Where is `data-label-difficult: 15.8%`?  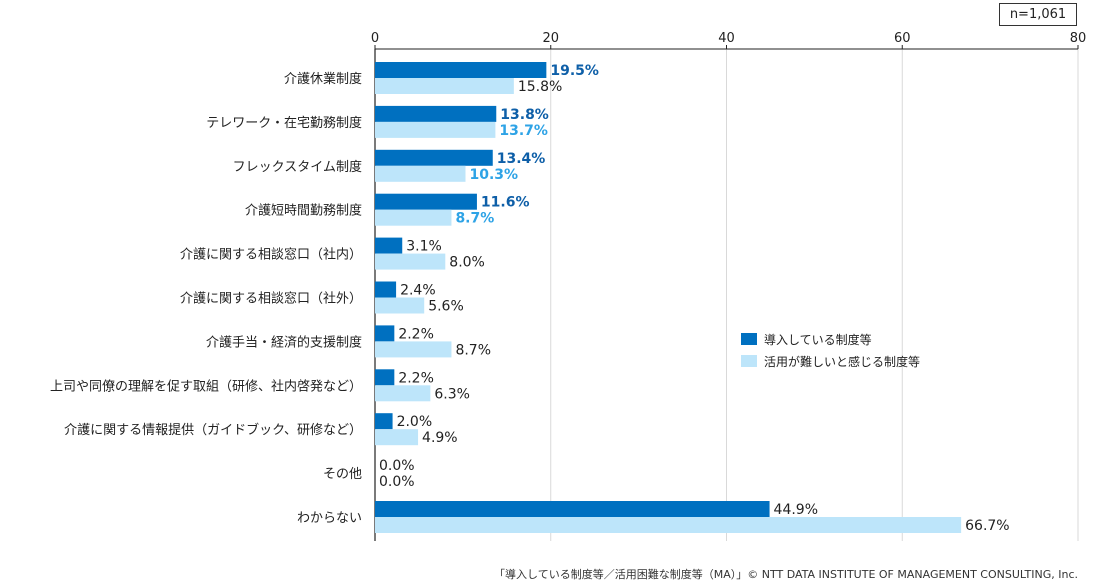
data-label-difficult: 15.8% is located at coordinates (540, 87).